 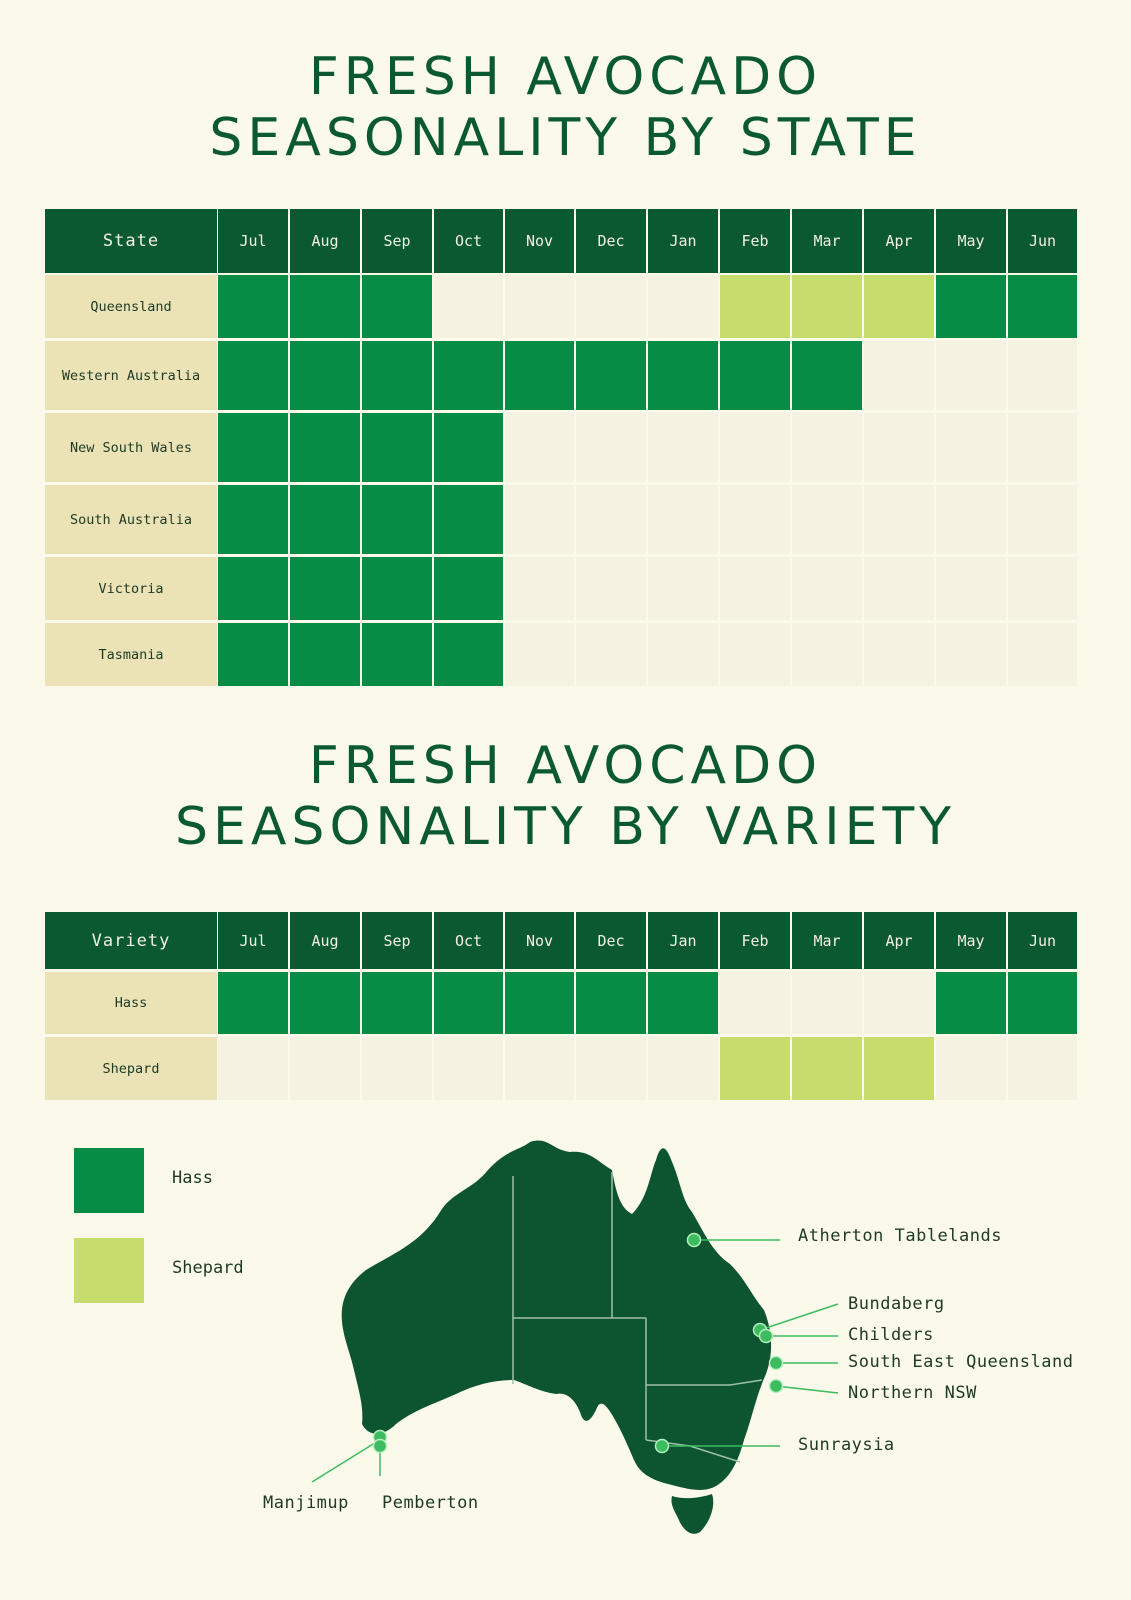 I want to click on variety-cell-shepard-oct, so click(x=468, y=1068).